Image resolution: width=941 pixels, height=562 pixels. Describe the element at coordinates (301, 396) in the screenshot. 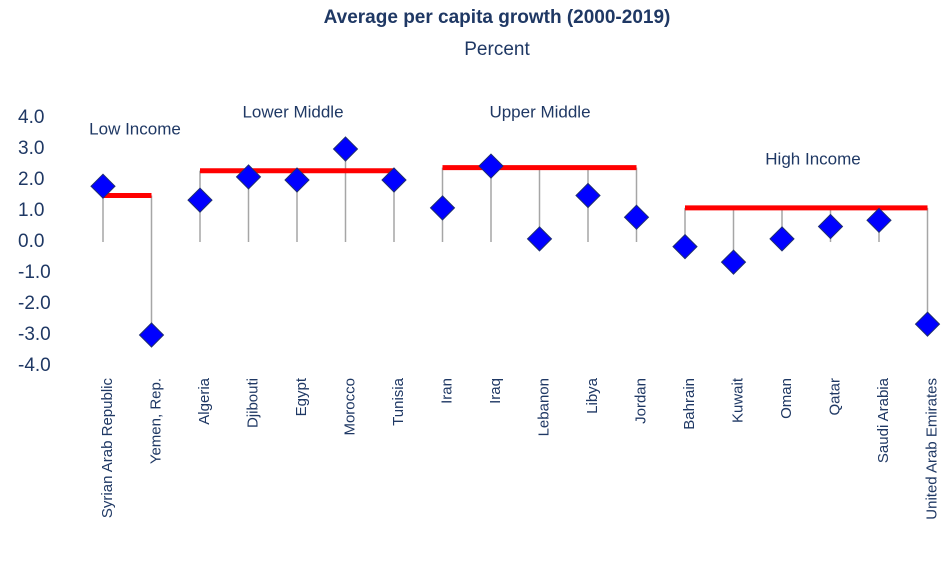

I see `x-tick-label: Egypt` at that location.